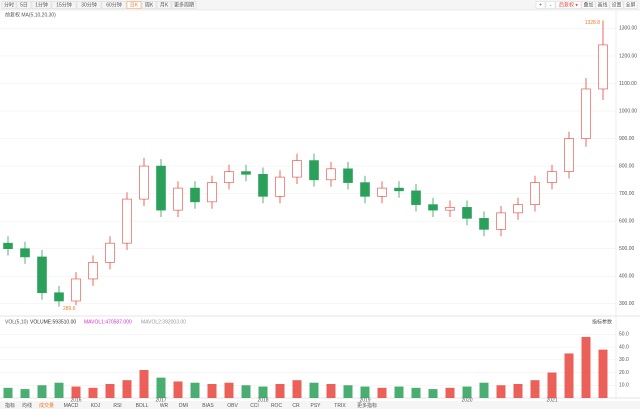 This screenshot has height=414, width=640. I want to click on indicator-tab: BIAS, so click(208, 406).